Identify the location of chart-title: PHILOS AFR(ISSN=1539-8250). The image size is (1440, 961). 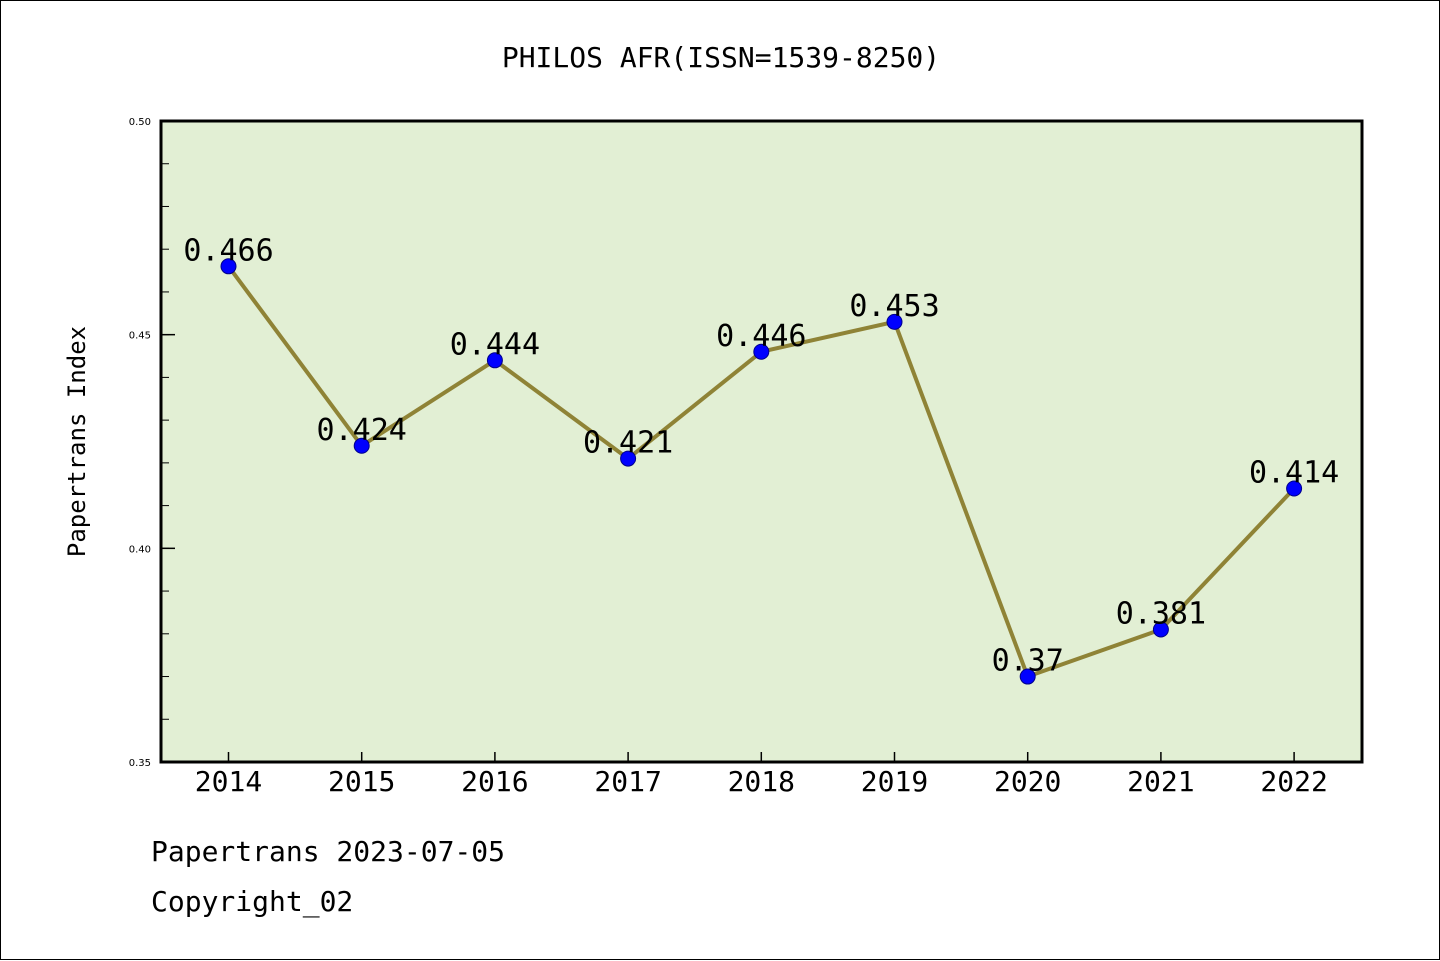
(721, 57).